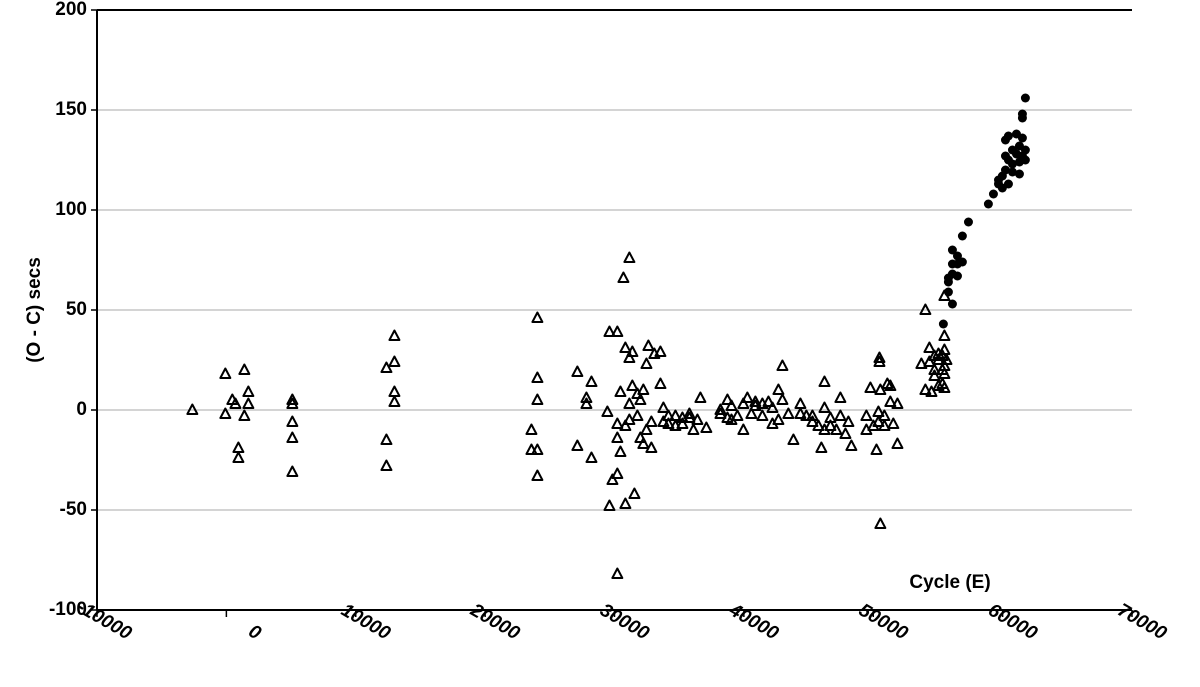  What do you see at coordinates (73, 509) in the screenshot?
I see `y-tick-label: -50` at bounding box center [73, 509].